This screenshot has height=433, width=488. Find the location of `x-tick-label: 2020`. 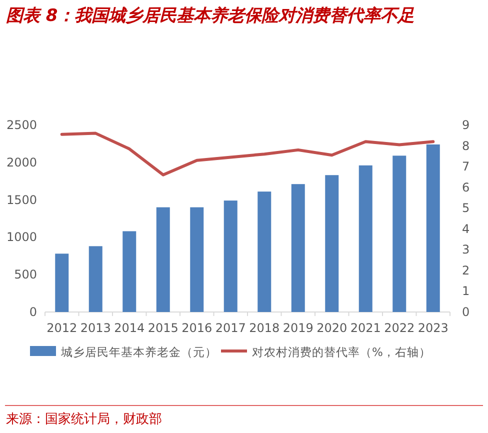

x-tick-label: 2020 is located at coordinates (332, 328).